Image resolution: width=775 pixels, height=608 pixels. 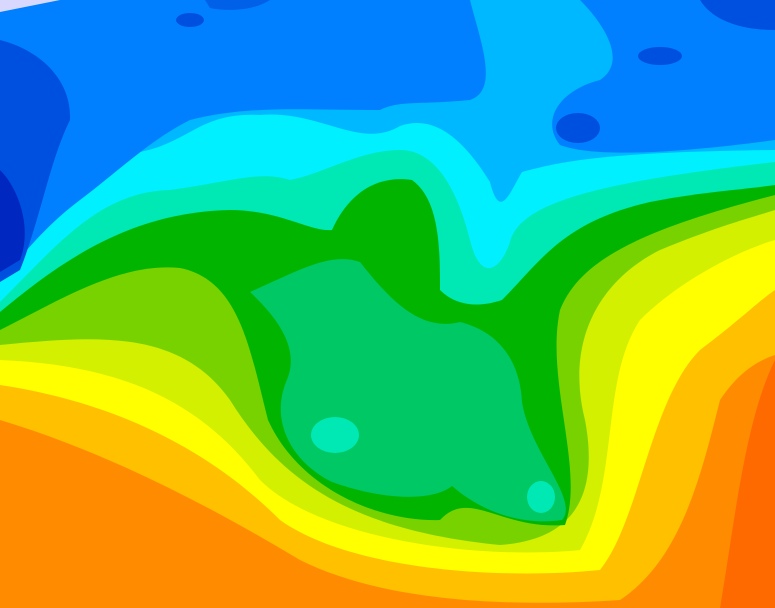 What do you see at coordinates (30, 6) in the screenshot?
I see `corner-light` at bounding box center [30, 6].